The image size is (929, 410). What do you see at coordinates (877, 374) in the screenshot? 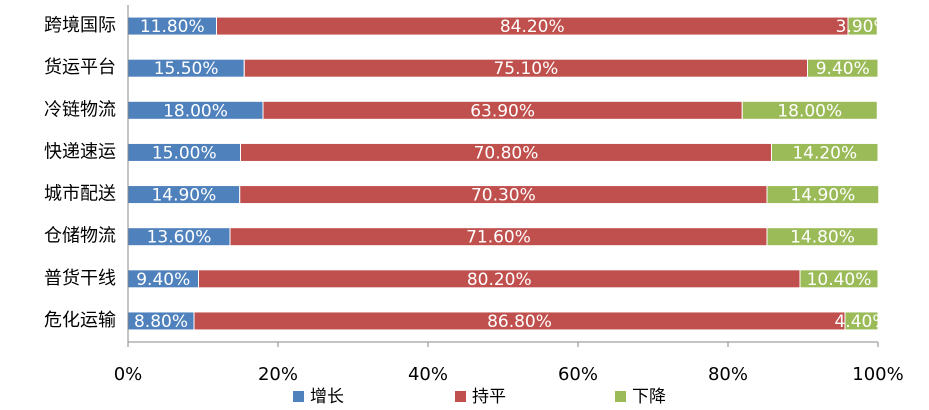
I see `x-tick-label: 100%` at bounding box center [877, 374].